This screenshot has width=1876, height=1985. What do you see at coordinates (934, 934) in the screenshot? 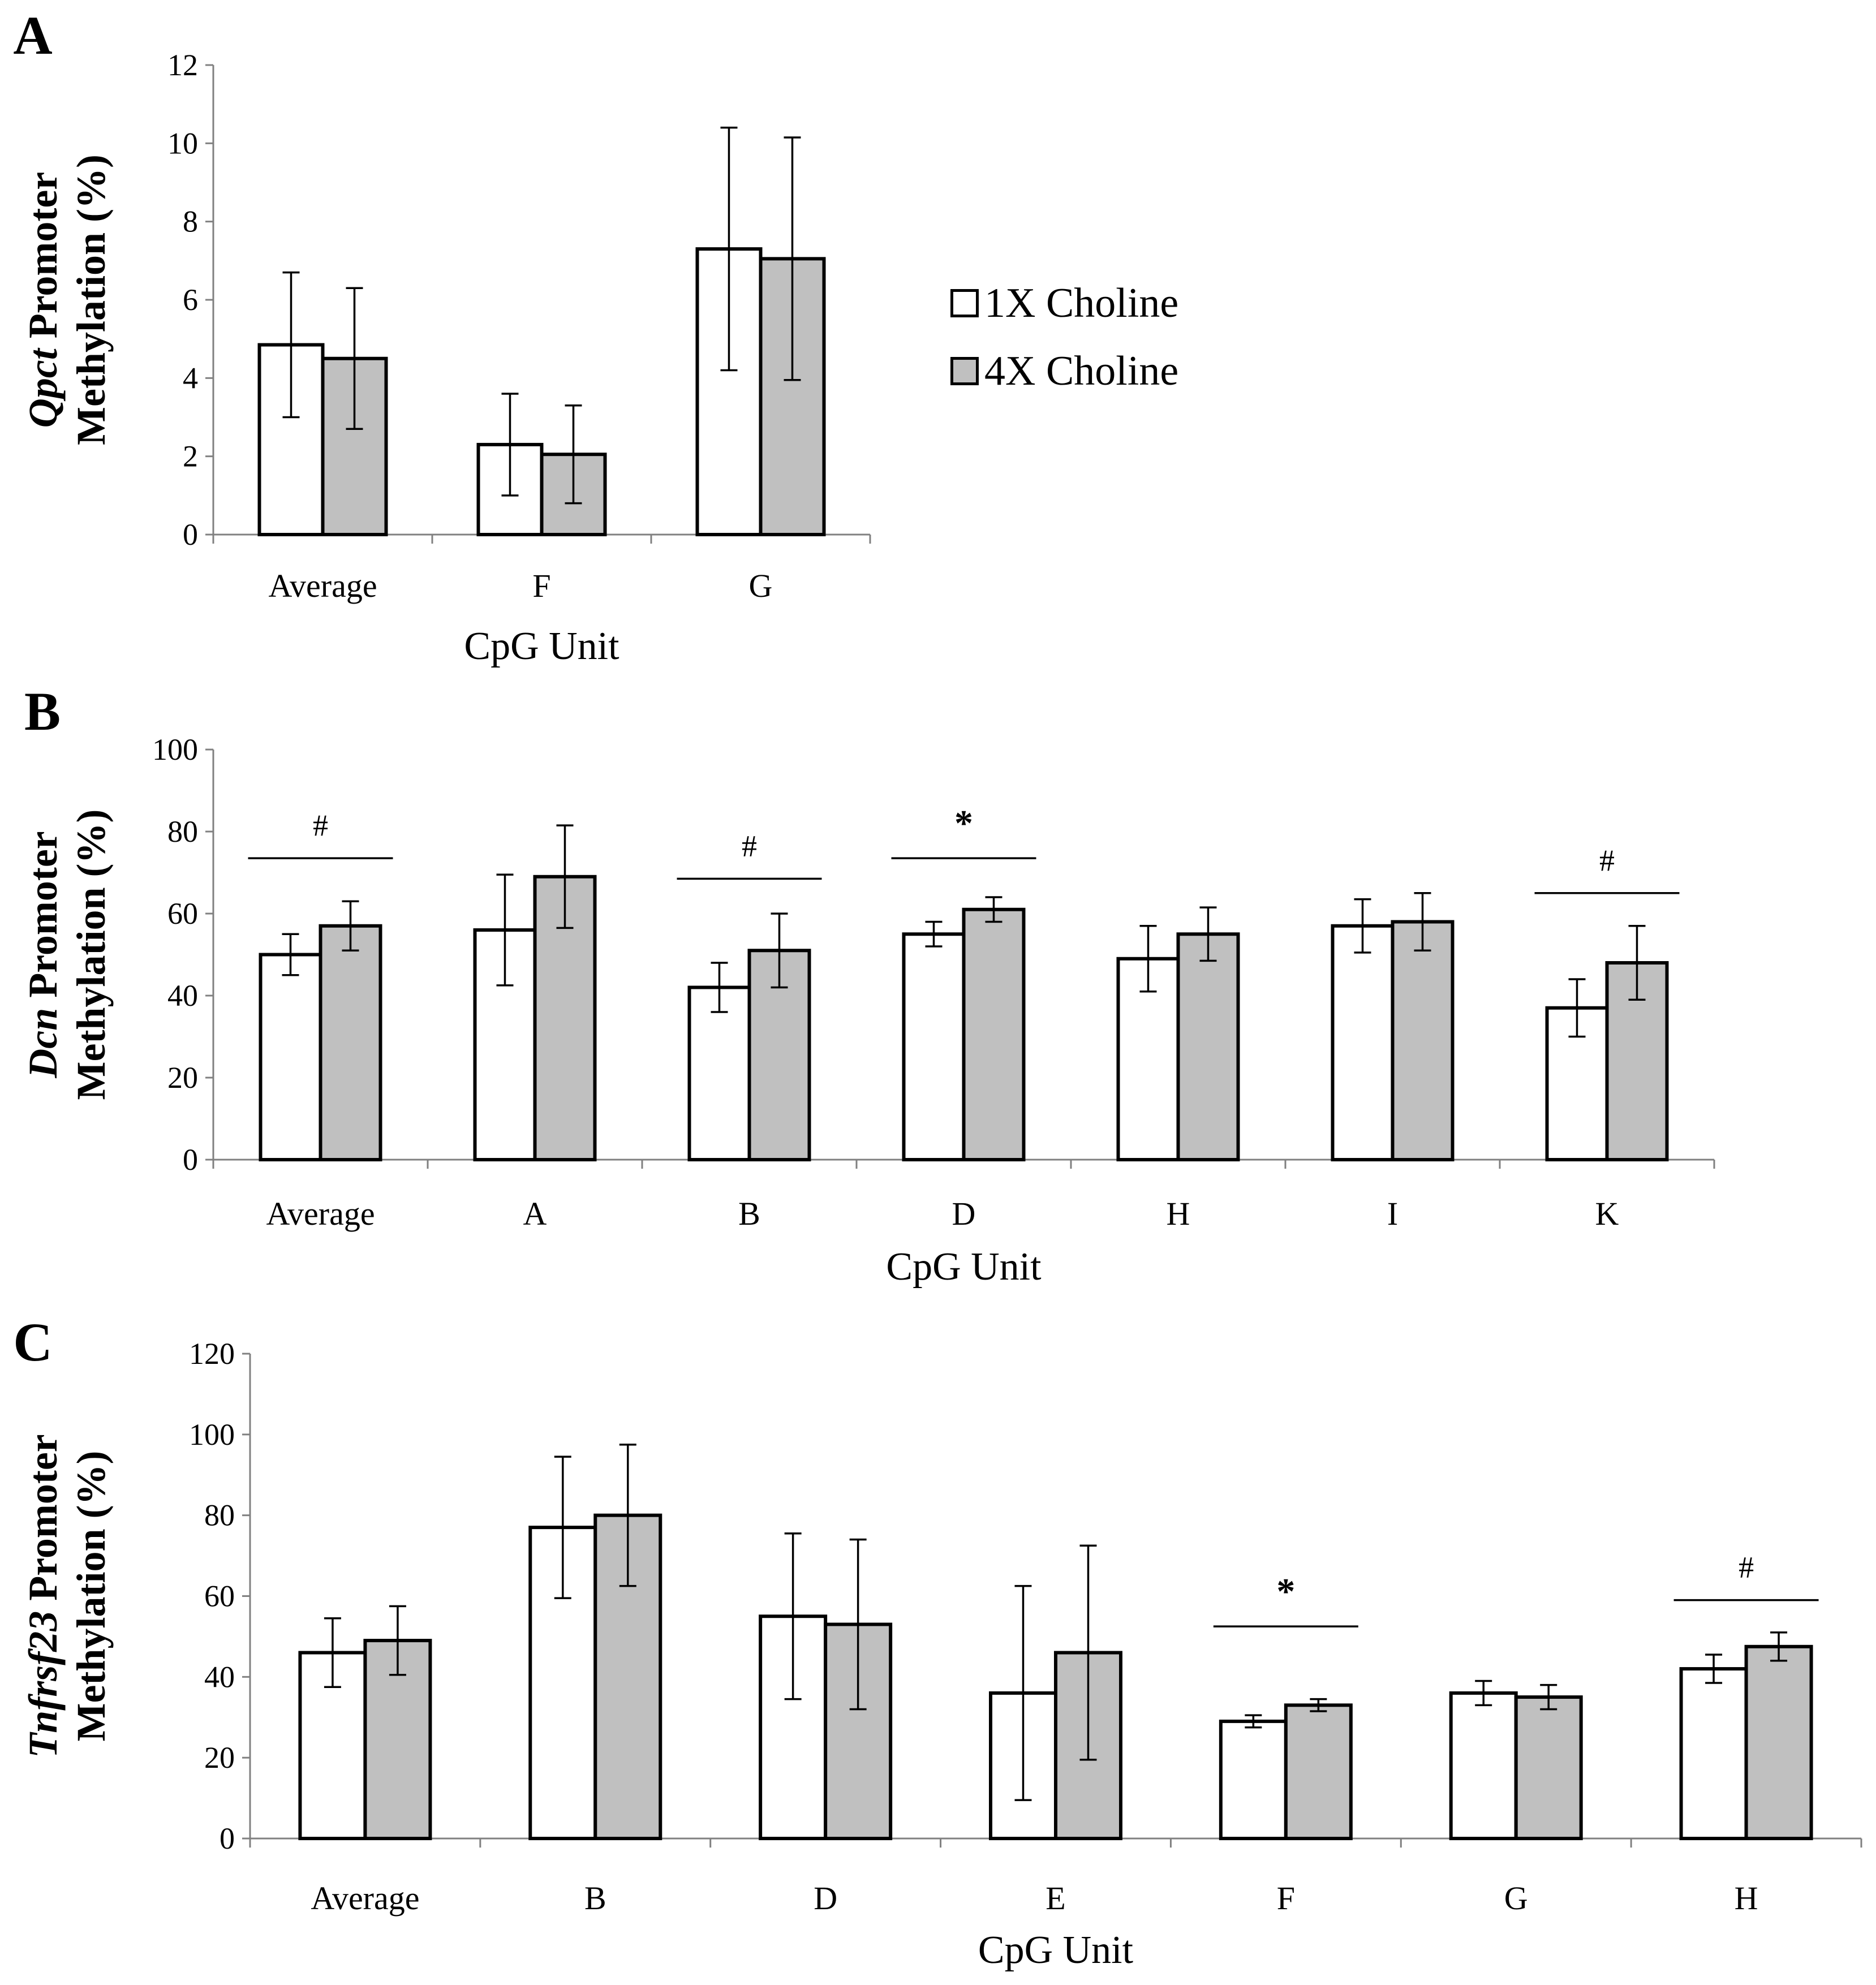
I see `panel-b-error-bar-1x-choline-d` at bounding box center [934, 934].